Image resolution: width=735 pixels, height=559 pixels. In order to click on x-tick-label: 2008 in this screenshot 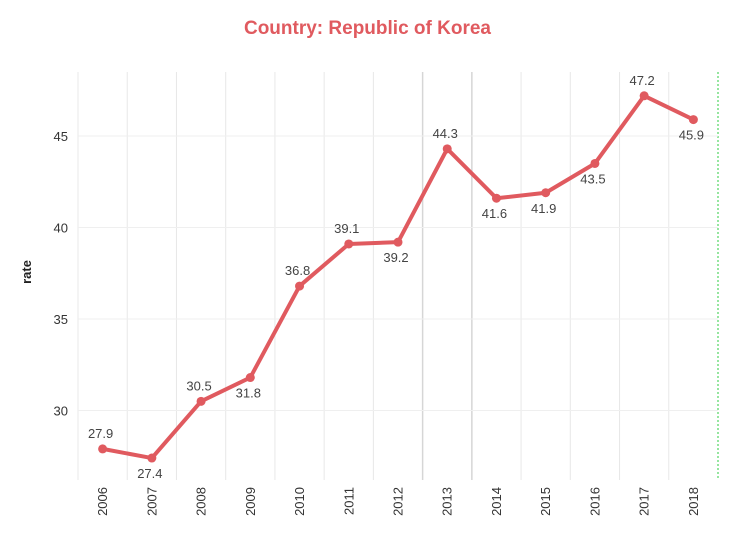, I will do `click(201, 501)`.